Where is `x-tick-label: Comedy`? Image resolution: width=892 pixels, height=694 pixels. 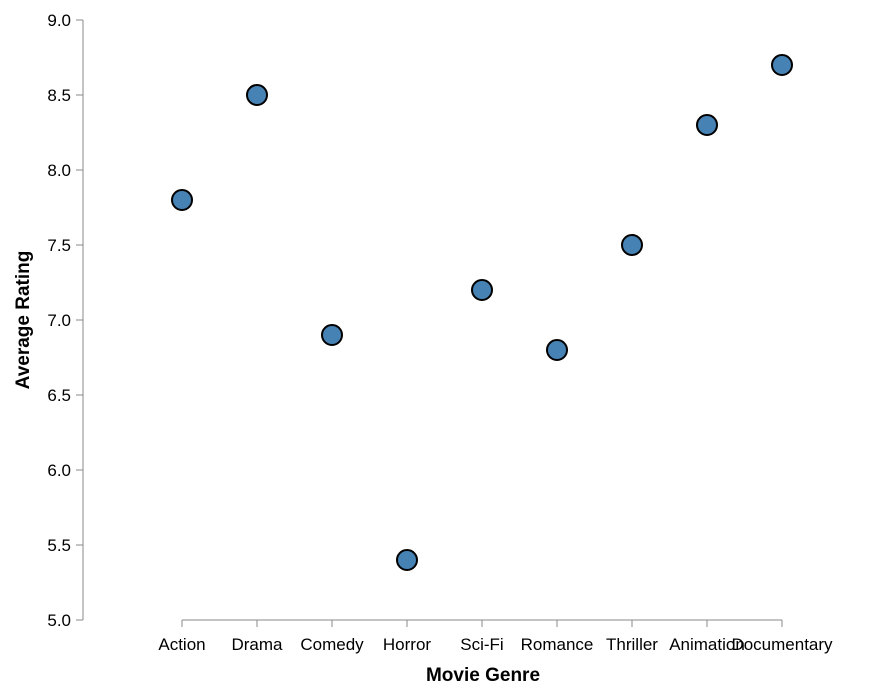
x-tick-label: Comedy is located at coordinates (332, 644).